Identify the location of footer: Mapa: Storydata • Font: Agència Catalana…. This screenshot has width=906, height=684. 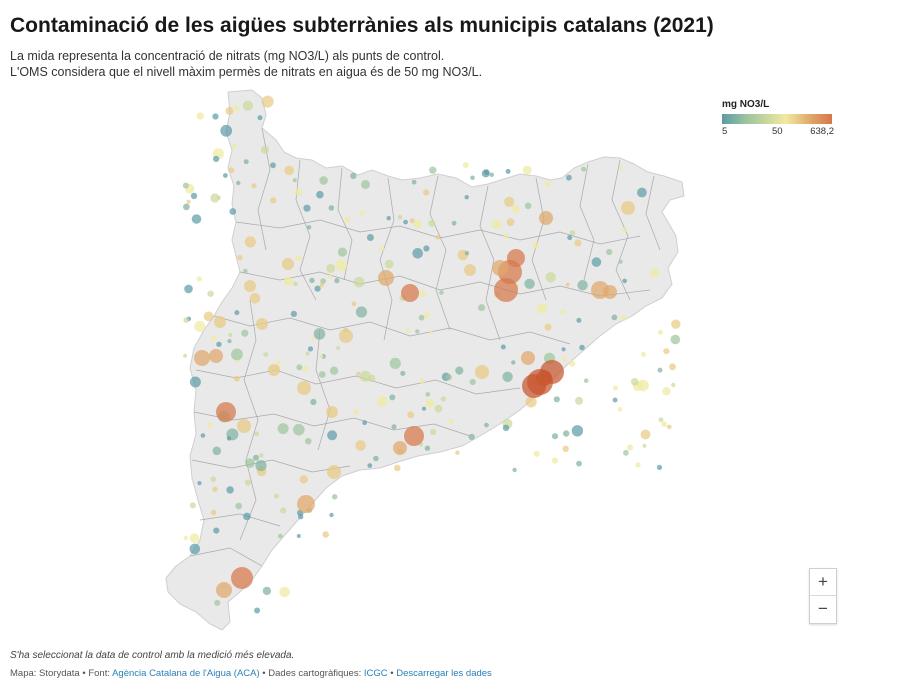
(251, 673).